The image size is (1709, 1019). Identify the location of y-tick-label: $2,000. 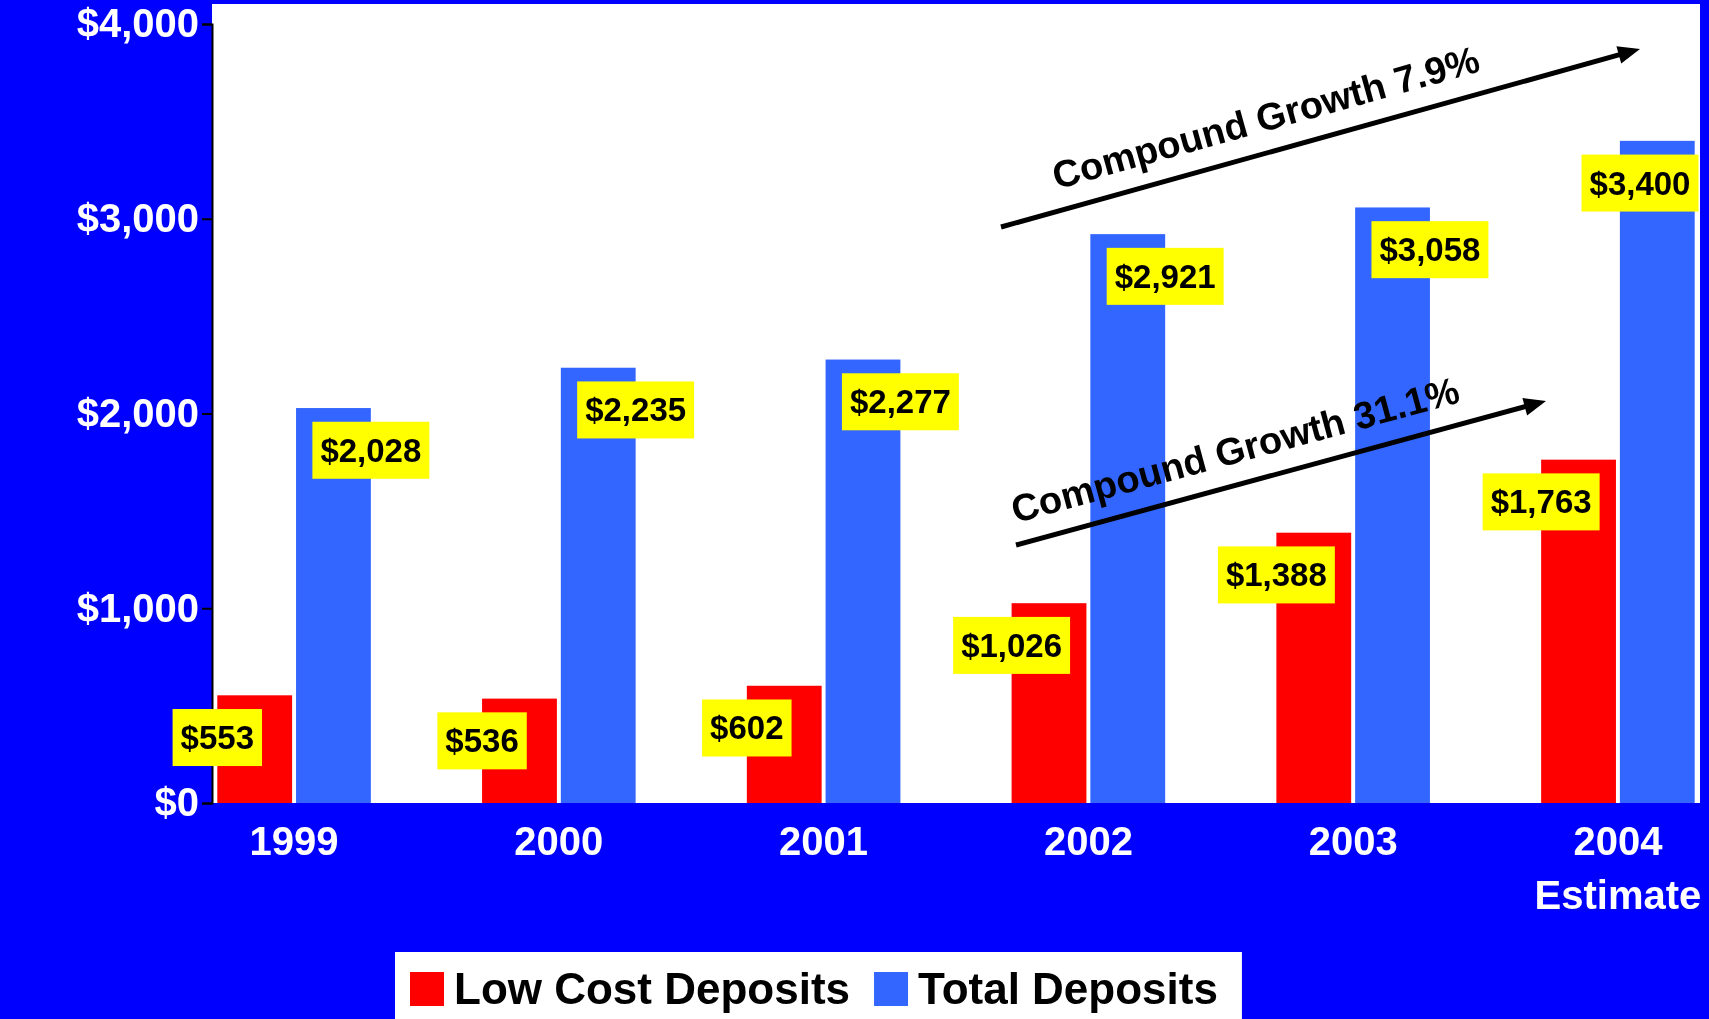
(137, 412).